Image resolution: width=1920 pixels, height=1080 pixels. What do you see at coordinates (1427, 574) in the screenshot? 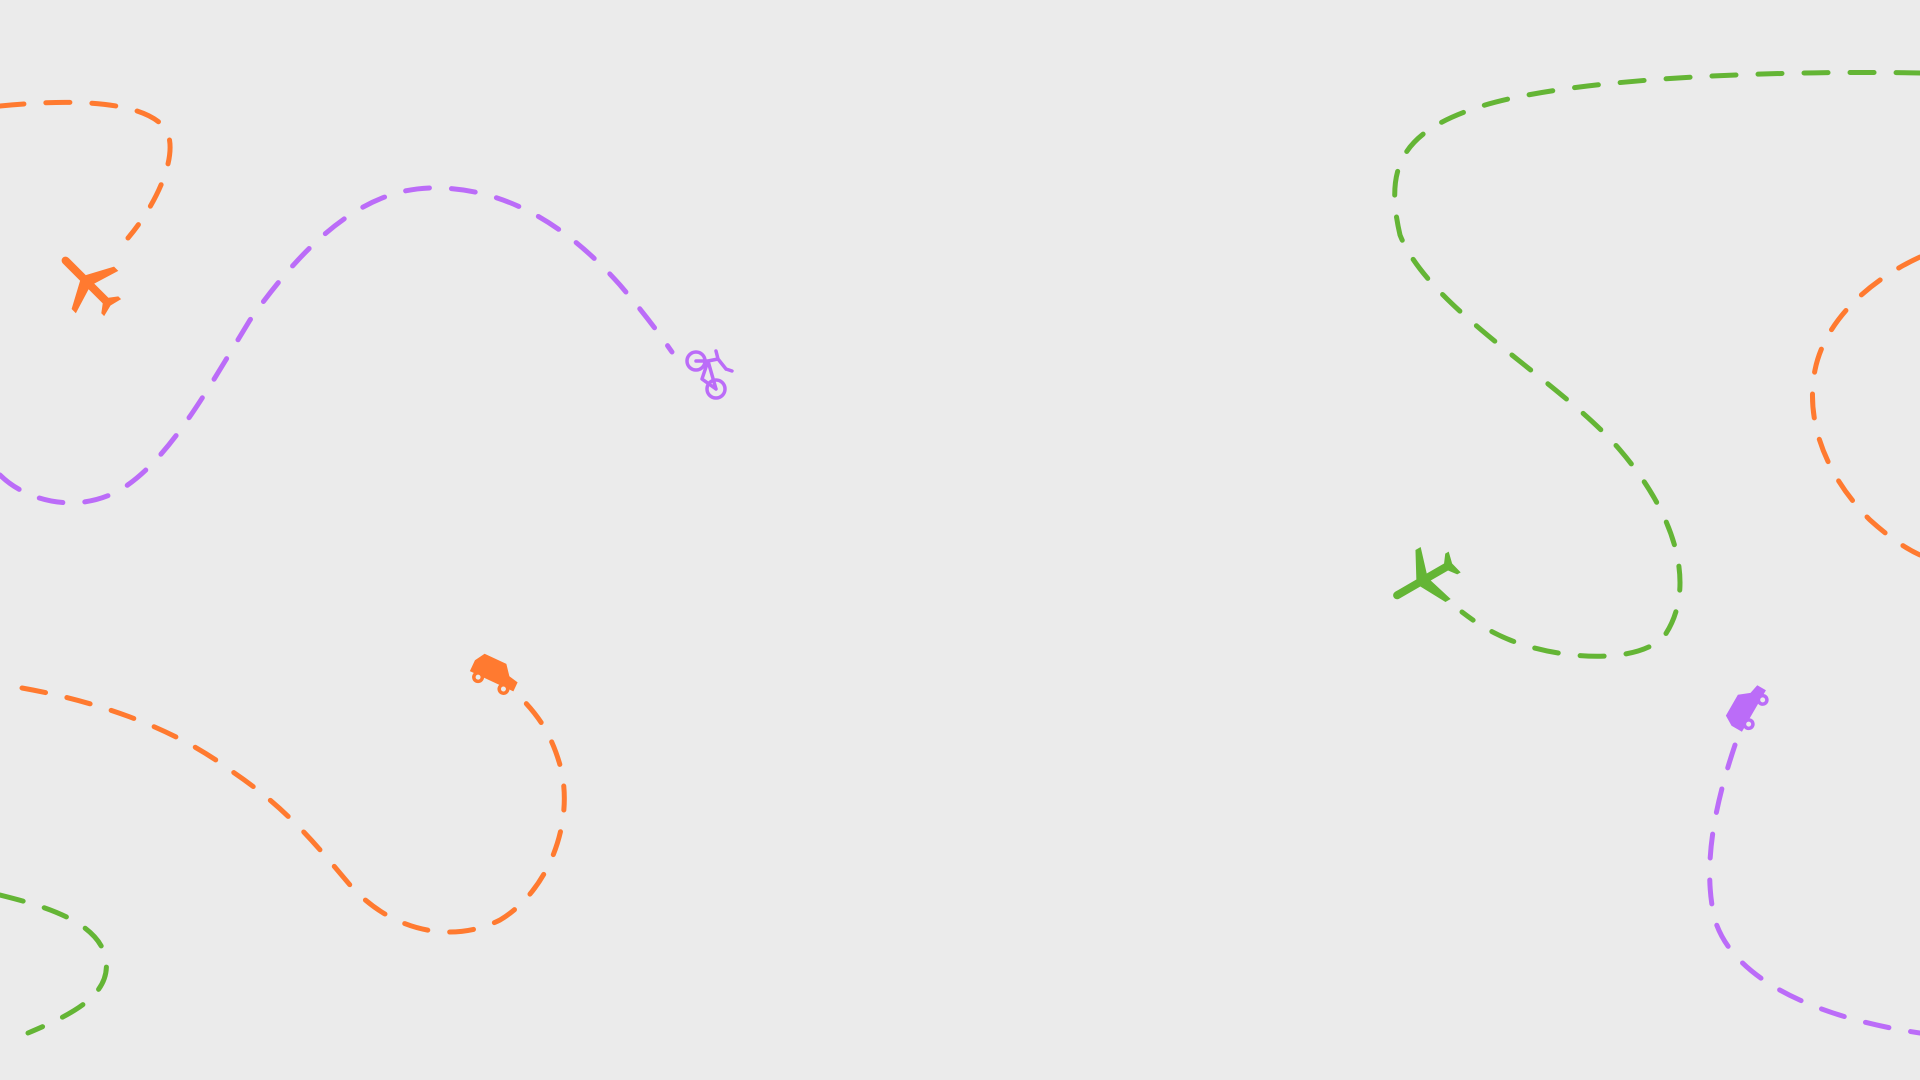
I see `green-airplane-icon` at bounding box center [1427, 574].